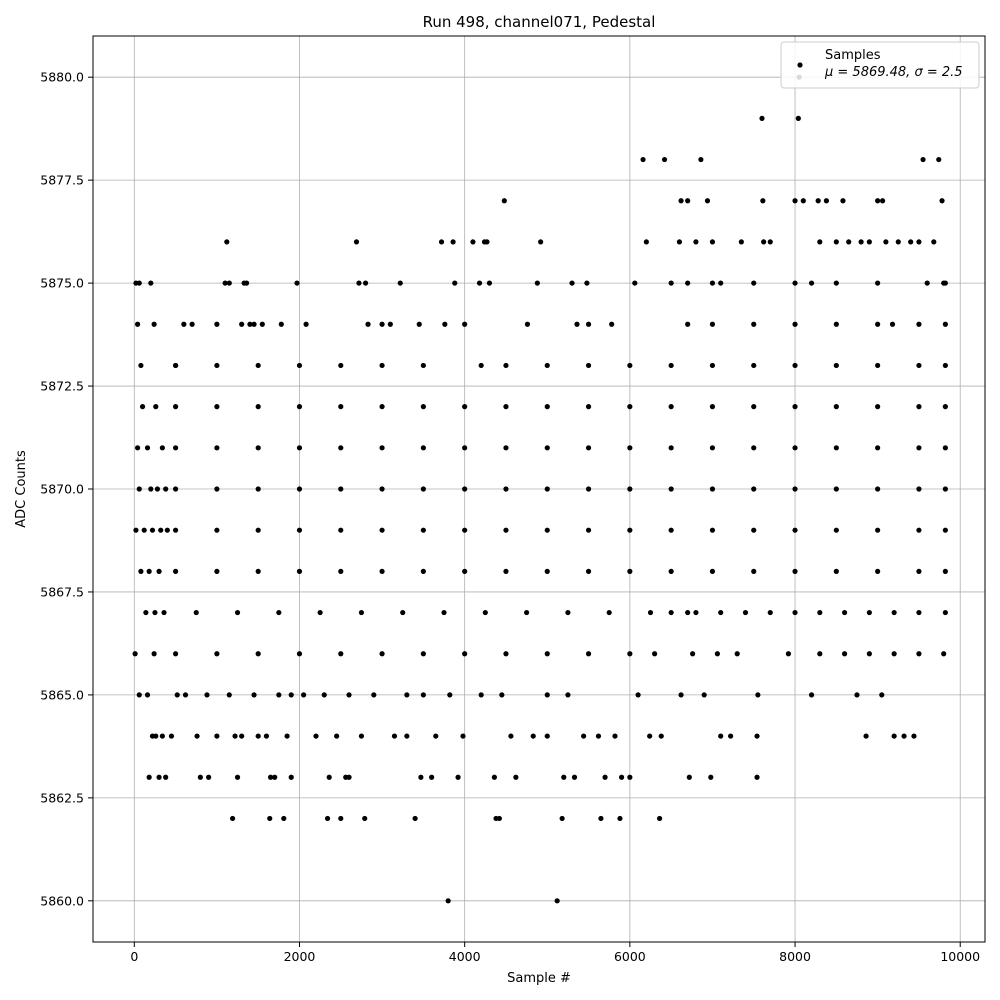 The image size is (1000, 1000). What do you see at coordinates (62, 283) in the screenshot?
I see `y-tick-label: 5875.0` at bounding box center [62, 283].